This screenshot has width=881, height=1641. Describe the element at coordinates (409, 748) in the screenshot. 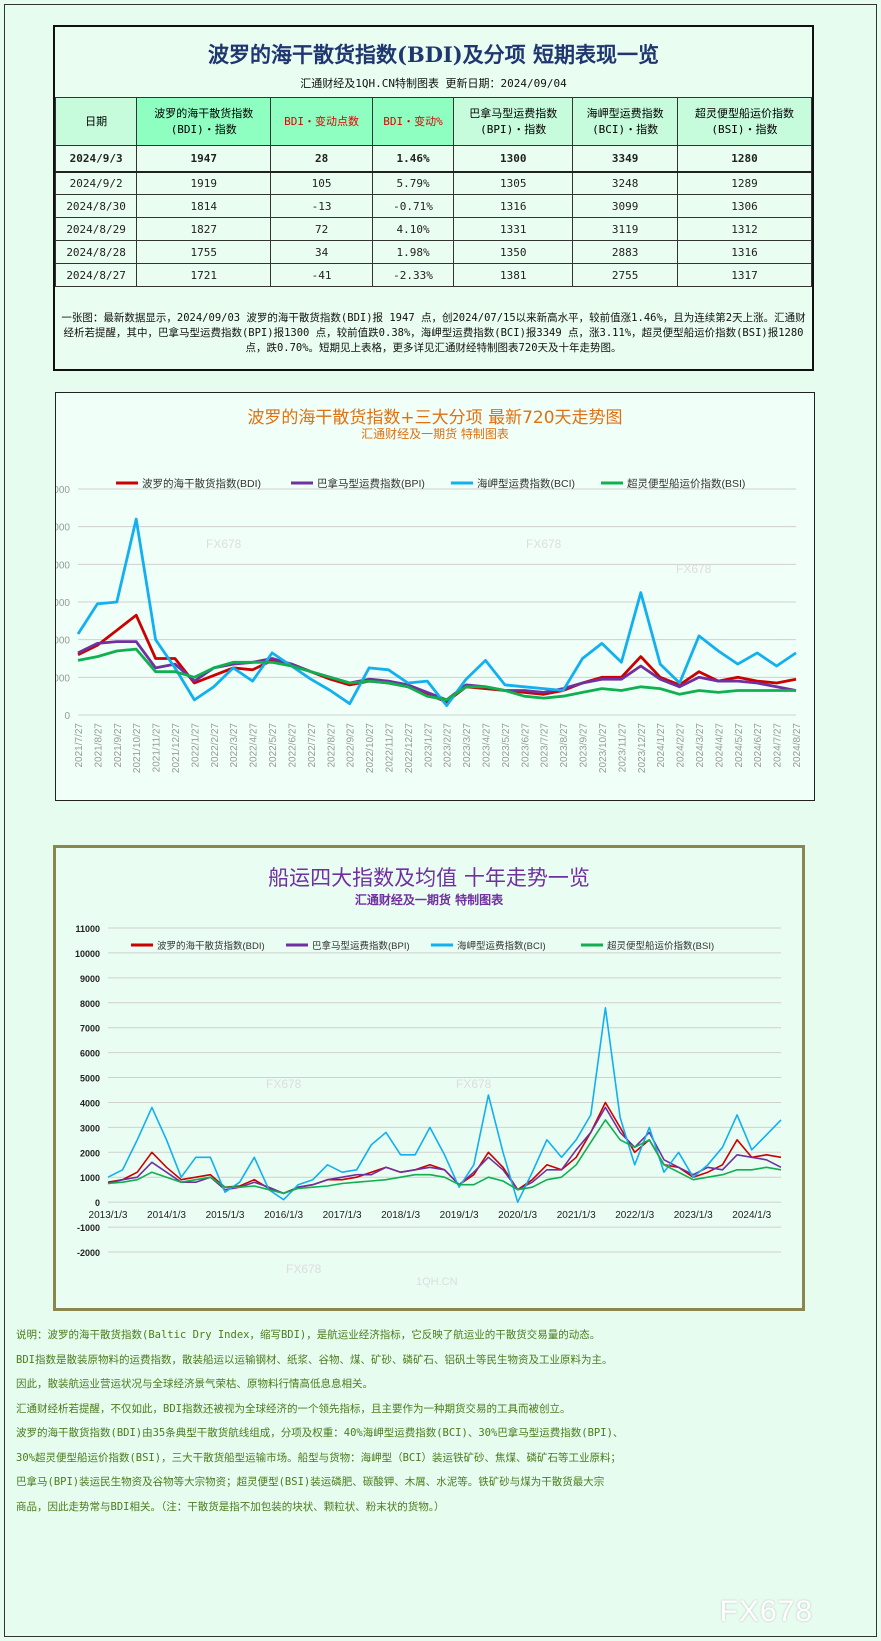

I see `x-tick-label: 2022/12/27` at that location.